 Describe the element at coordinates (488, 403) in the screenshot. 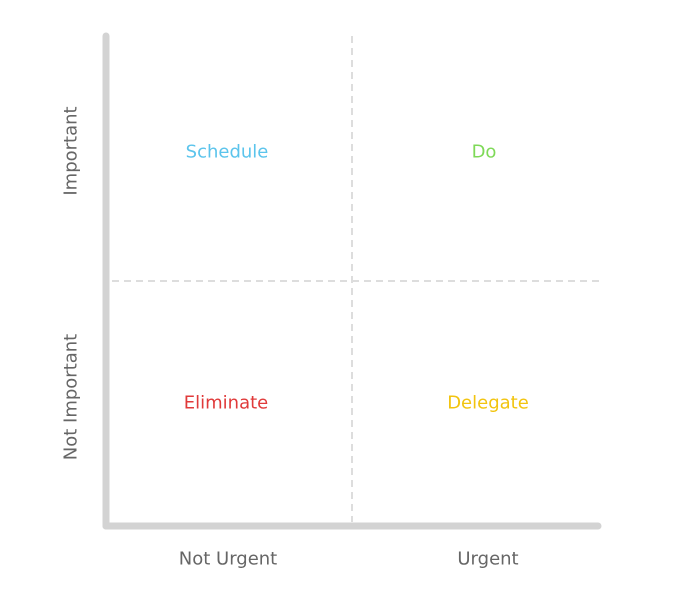

I see `quadrant-delegate-label: Delegate` at that location.